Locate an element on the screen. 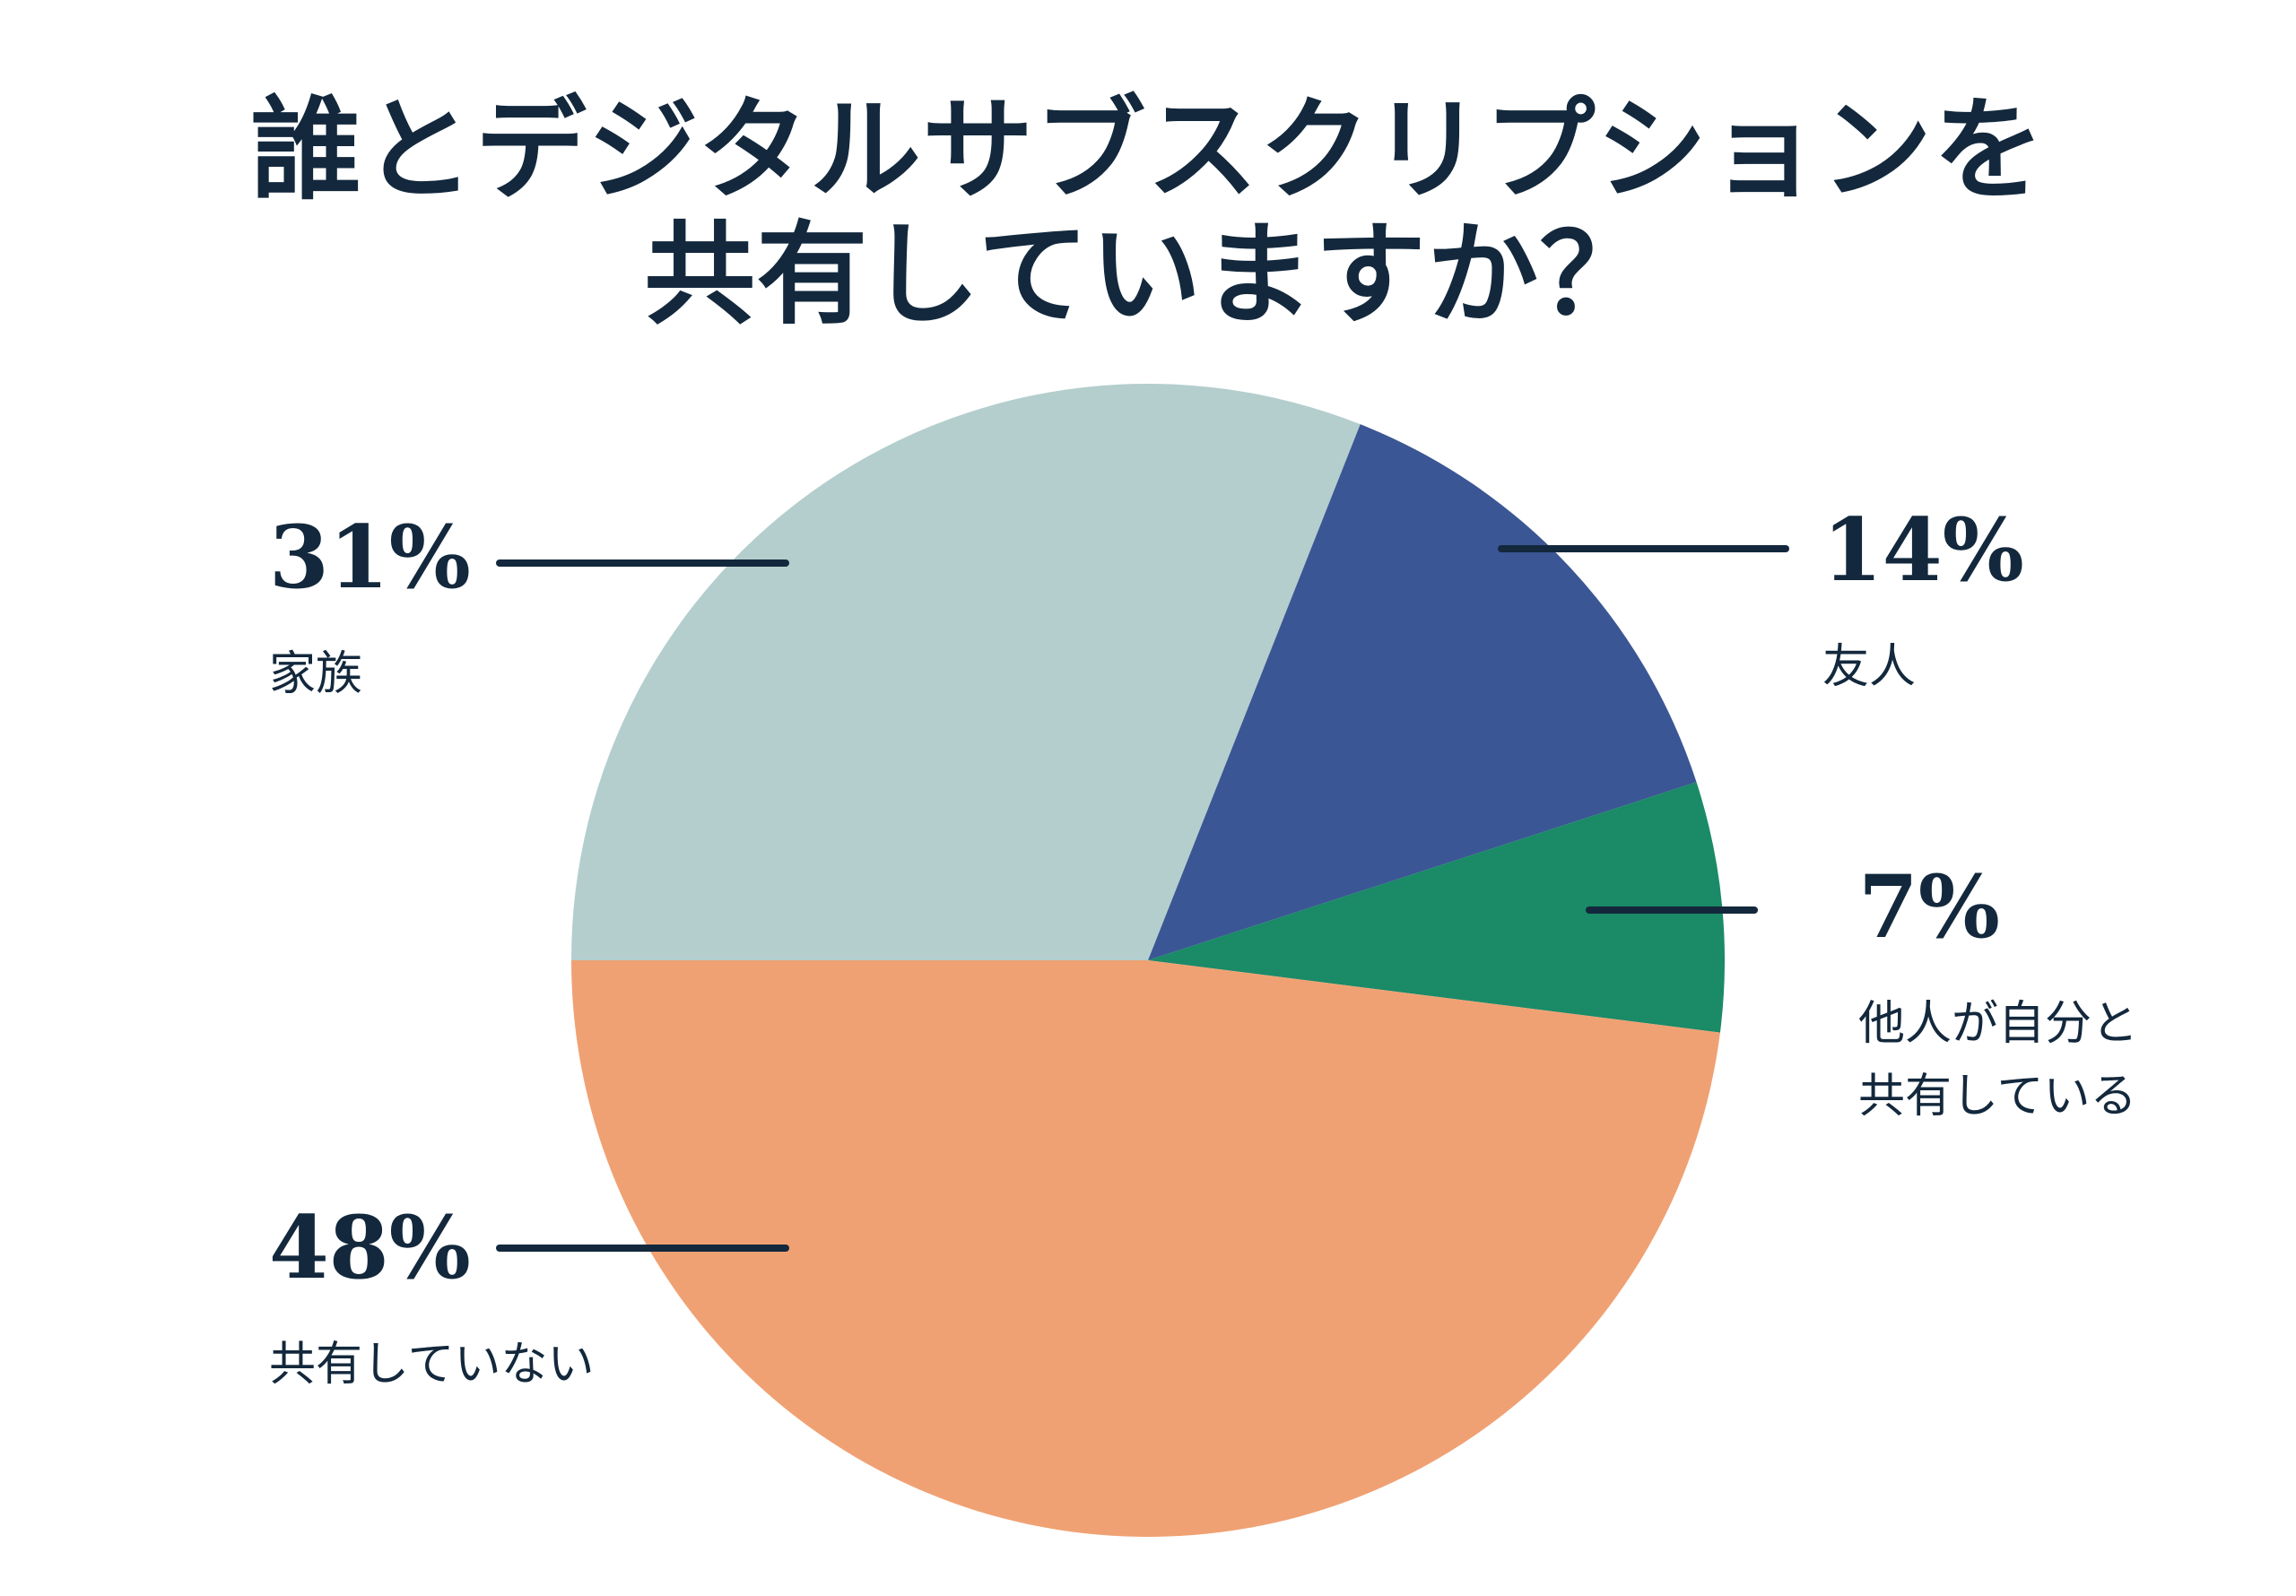  chart-title-line-2: 共有していますか？ is located at coordinates (1148, 275).